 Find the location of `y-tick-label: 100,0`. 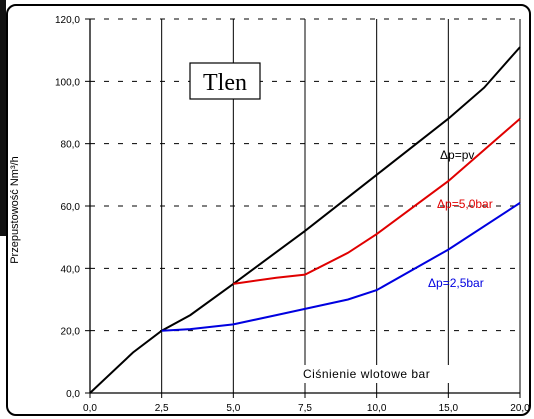

y-tick-label: 100,0 is located at coordinates (67, 82).